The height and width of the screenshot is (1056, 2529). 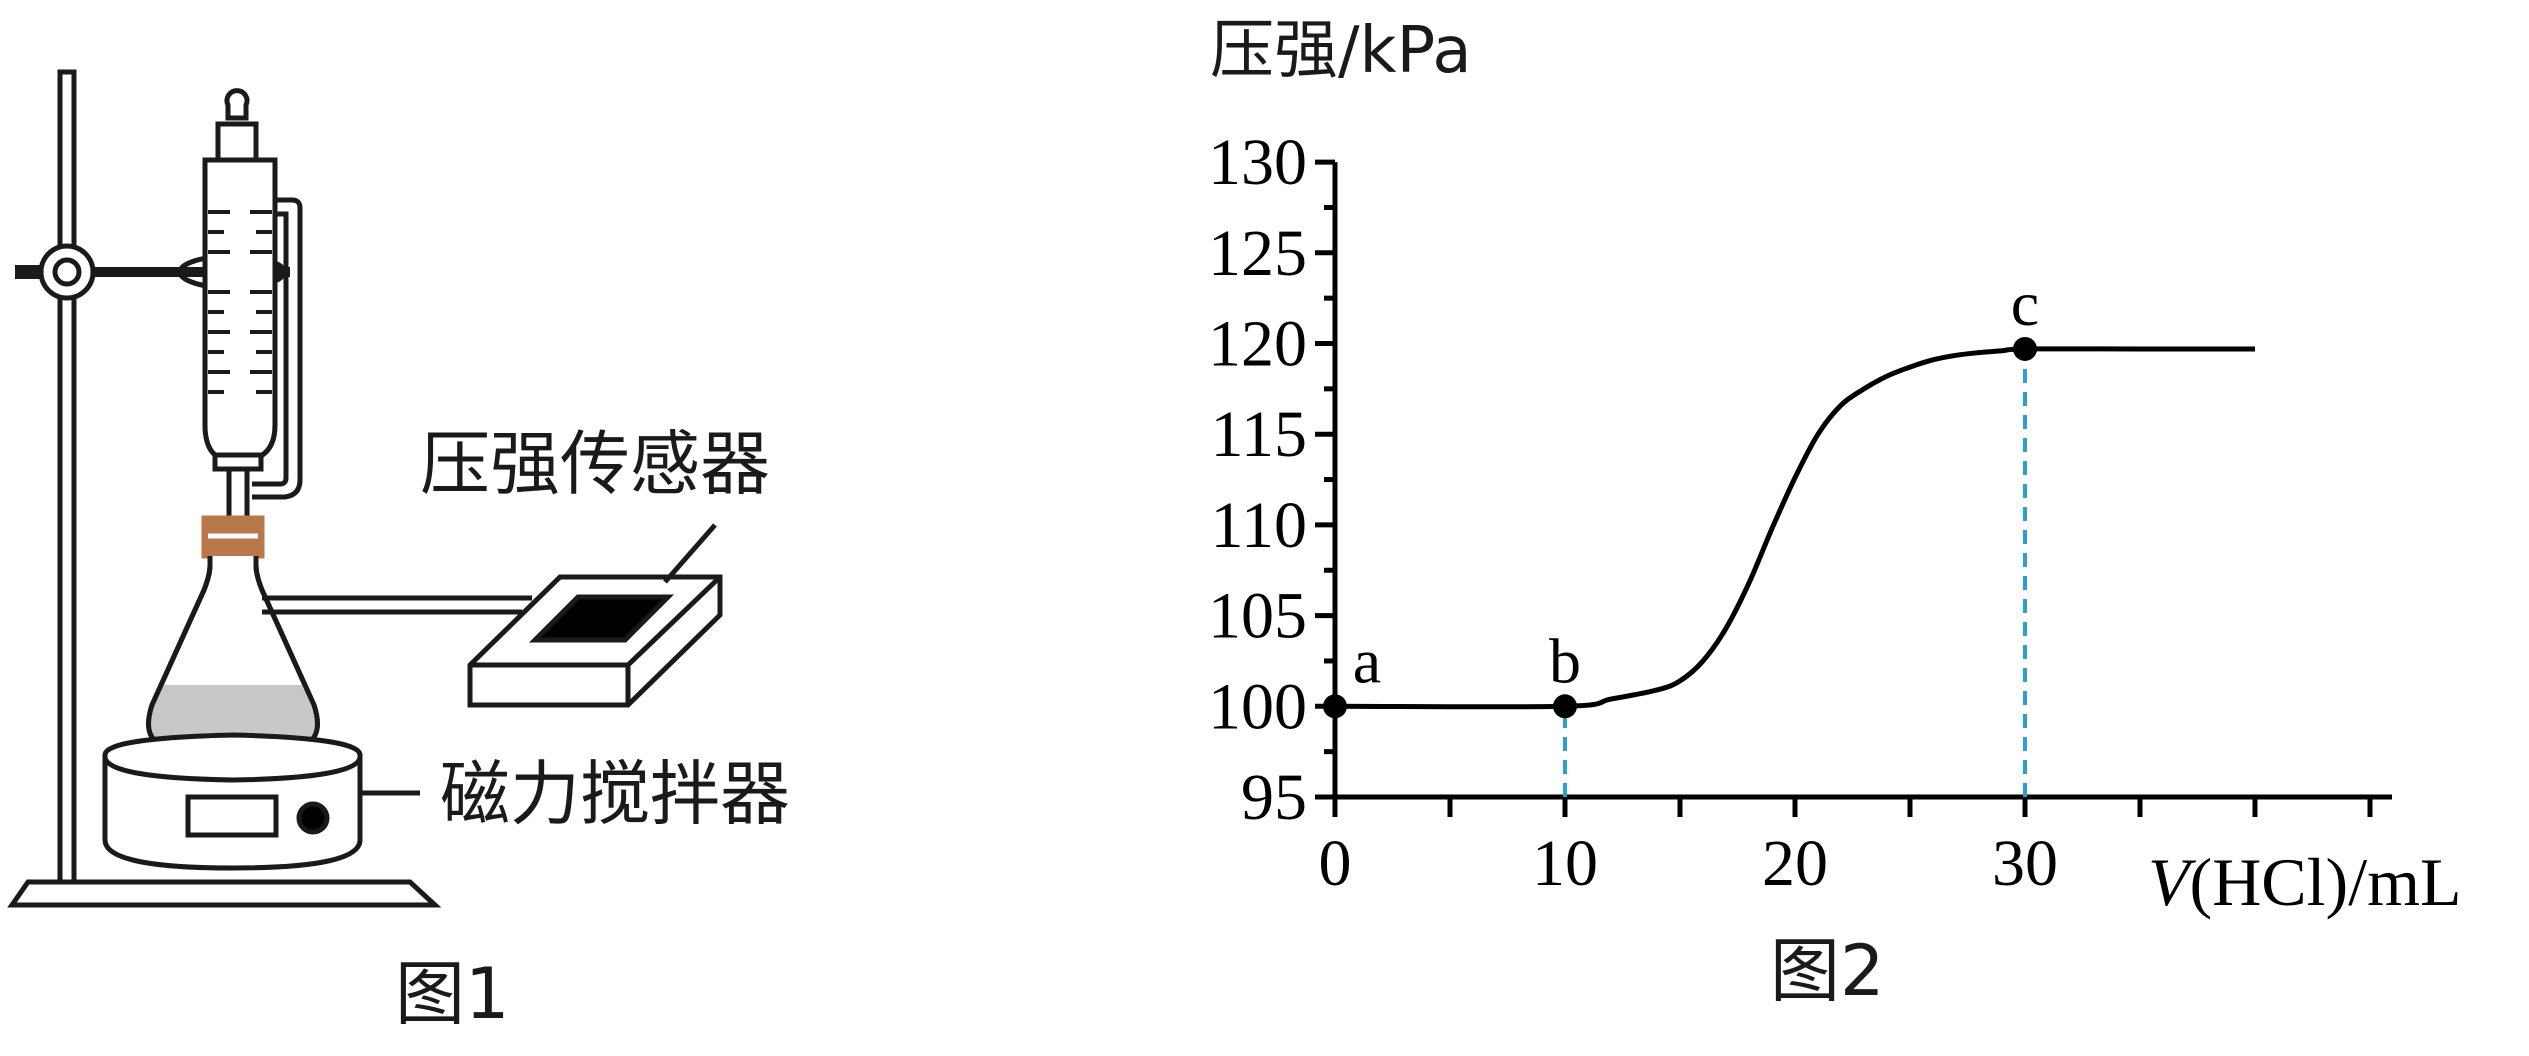 What do you see at coordinates (452, 994) in the screenshot?
I see `figure1-caption: 图1` at bounding box center [452, 994].